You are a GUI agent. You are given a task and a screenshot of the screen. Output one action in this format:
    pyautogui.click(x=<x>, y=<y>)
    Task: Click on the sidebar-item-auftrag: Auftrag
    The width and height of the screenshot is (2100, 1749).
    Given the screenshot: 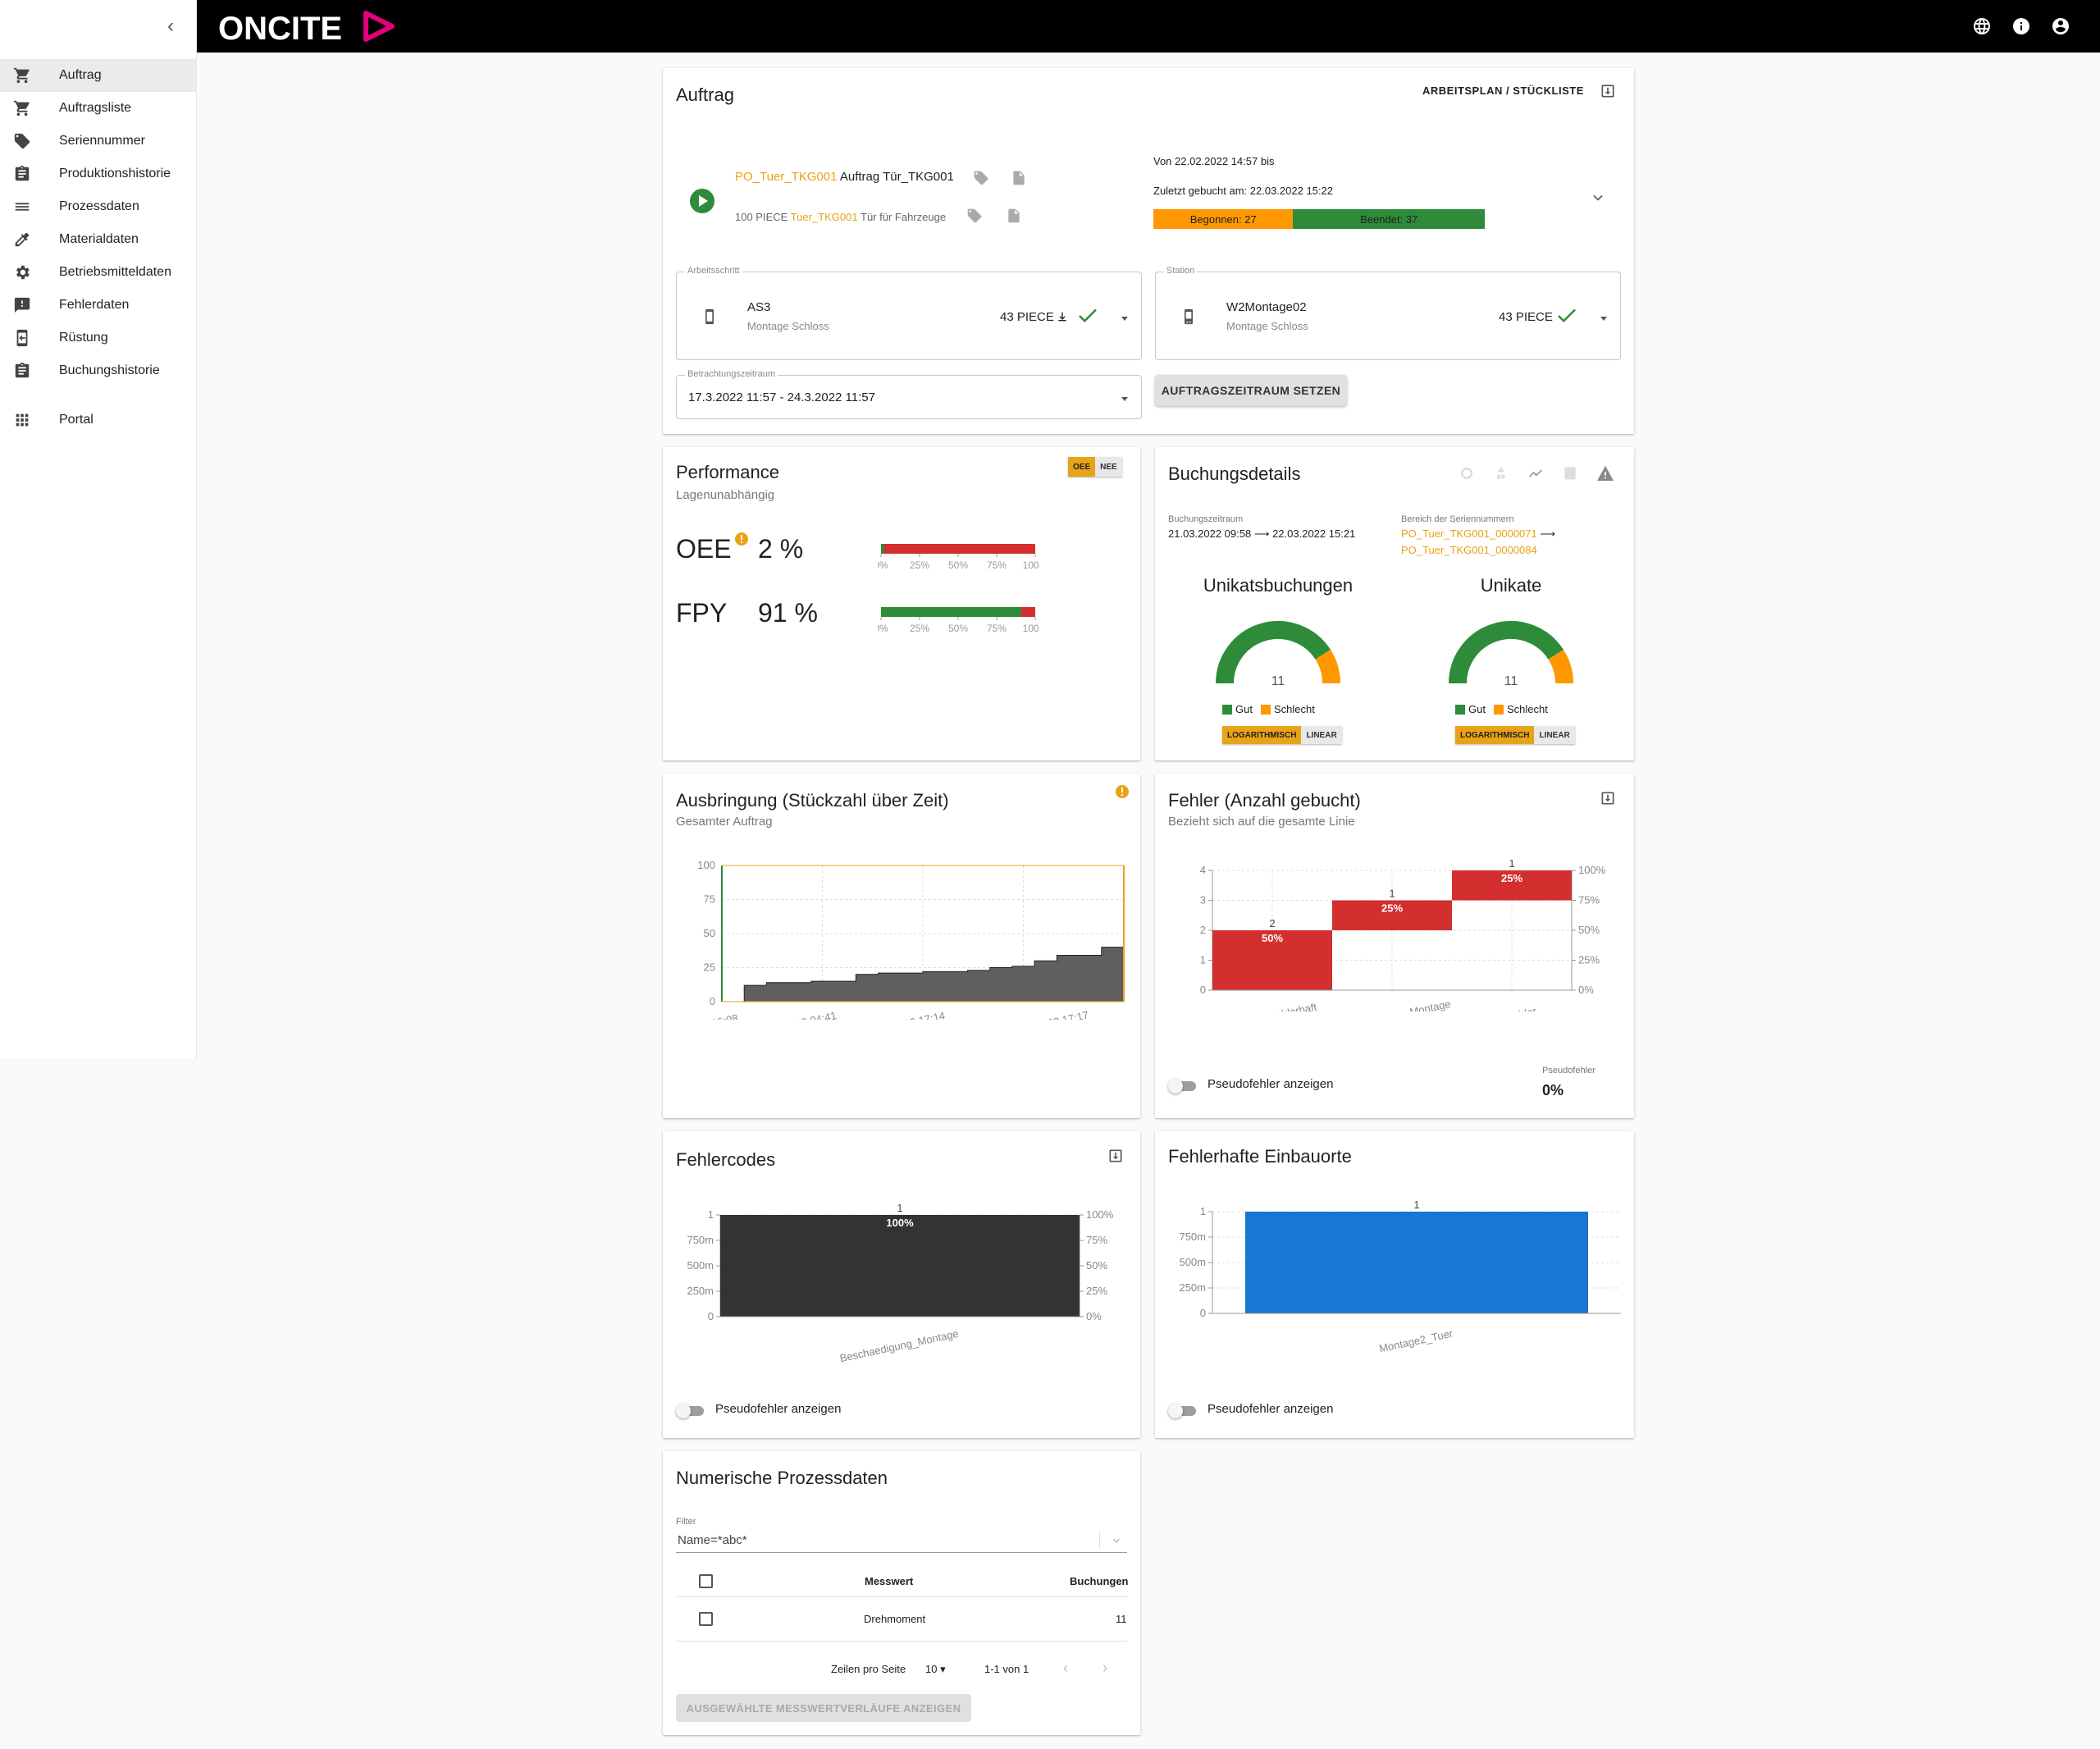 What is the action you would take?
    pyautogui.click(x=99, y=75)
    